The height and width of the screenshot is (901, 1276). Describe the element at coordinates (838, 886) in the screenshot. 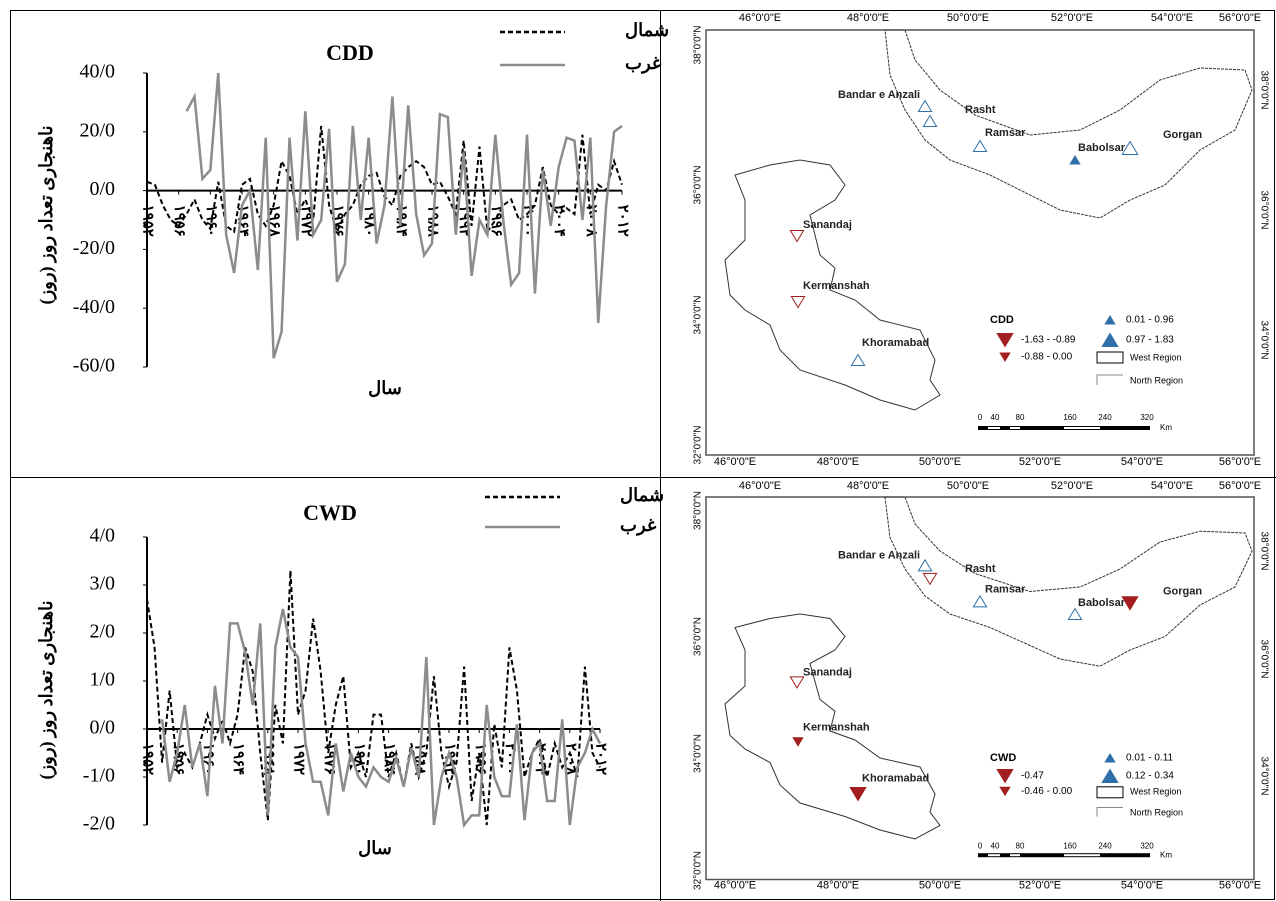

I see `lon-label: 48°0'0"E` at that location.